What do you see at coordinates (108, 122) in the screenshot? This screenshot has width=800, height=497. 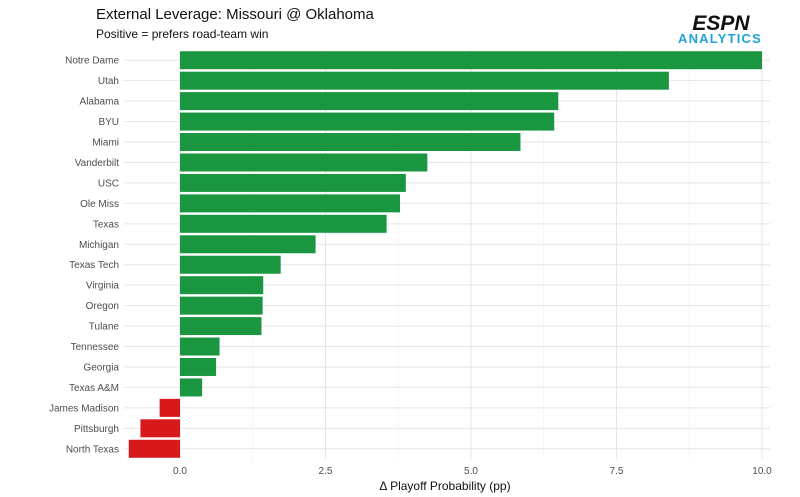 I see `y-tick-label: BYU` at bounding box center [108, 122].